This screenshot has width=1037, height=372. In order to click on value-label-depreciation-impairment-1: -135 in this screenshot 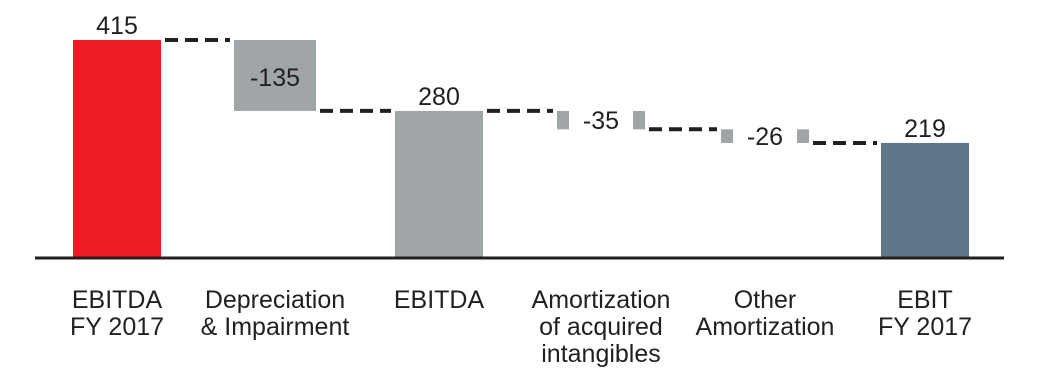, I will do `click(275, 78)`.